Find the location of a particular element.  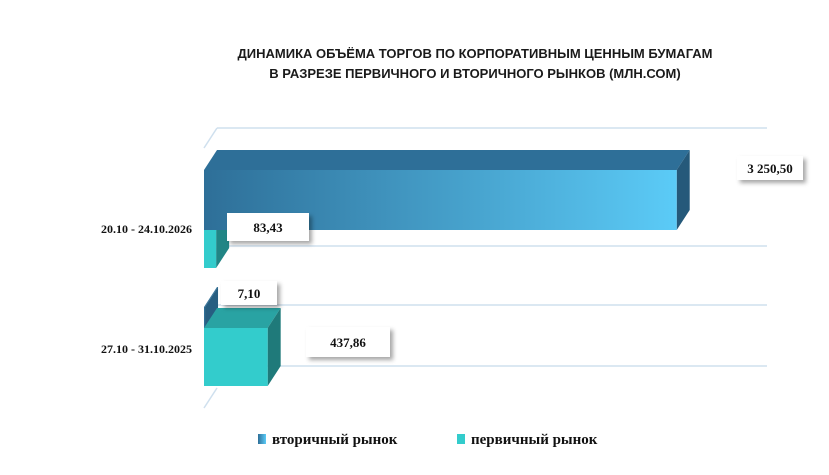

data-label-primary-cat1-text: 83,43 is located at coordinates (268, 227).